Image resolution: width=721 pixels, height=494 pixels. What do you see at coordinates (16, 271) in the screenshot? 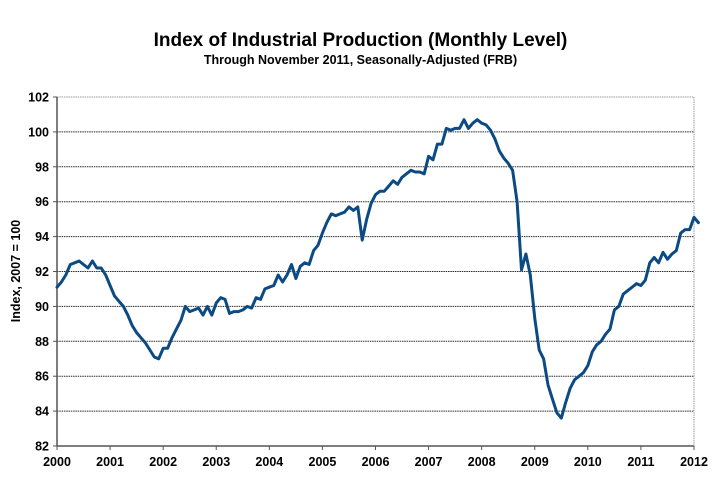
I see `y-axis-label: Index, 2007 = 100` at bounding box center [16, 271].